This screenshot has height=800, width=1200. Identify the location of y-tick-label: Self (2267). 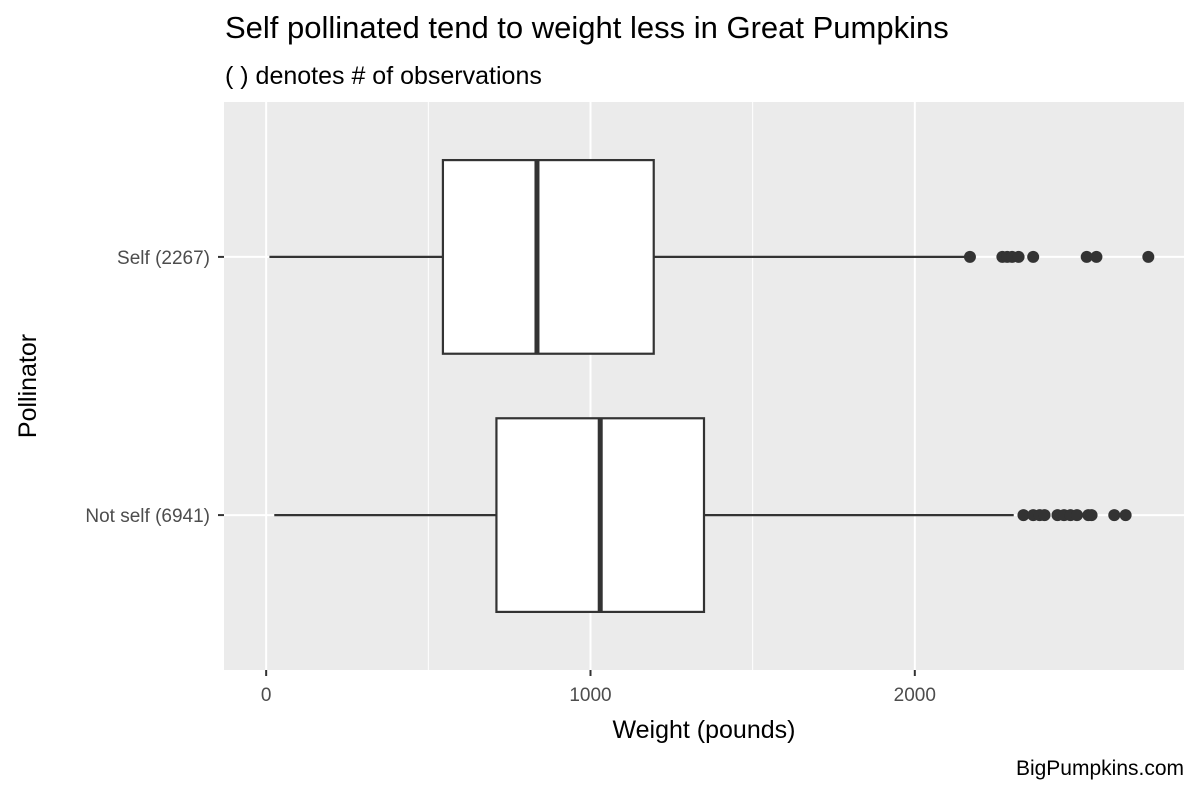
(163, 258).